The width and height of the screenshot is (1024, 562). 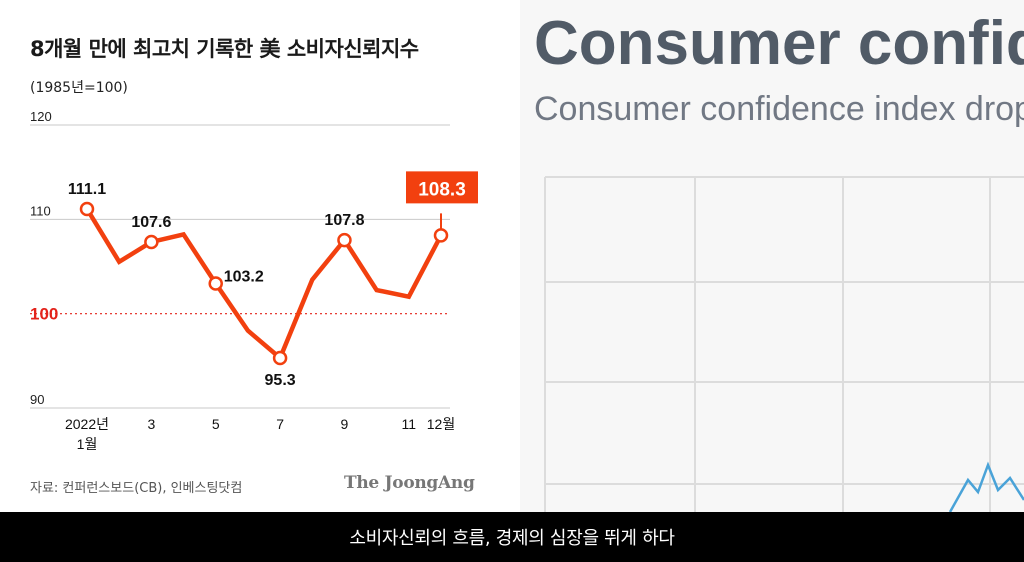 I want to click on publisher-logo: The JoongAng, so click(x=409, y=483).